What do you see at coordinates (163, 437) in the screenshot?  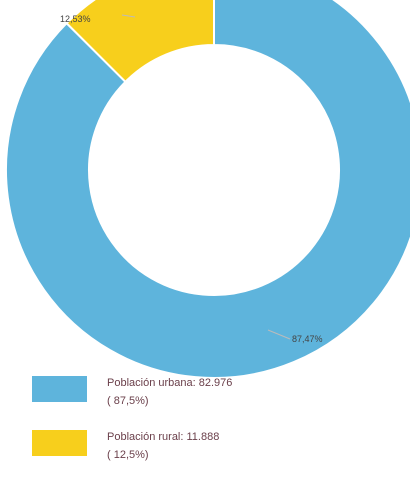 I see `legend-label-rural: Población rural: 11.888` at bounding box center [163, 437].